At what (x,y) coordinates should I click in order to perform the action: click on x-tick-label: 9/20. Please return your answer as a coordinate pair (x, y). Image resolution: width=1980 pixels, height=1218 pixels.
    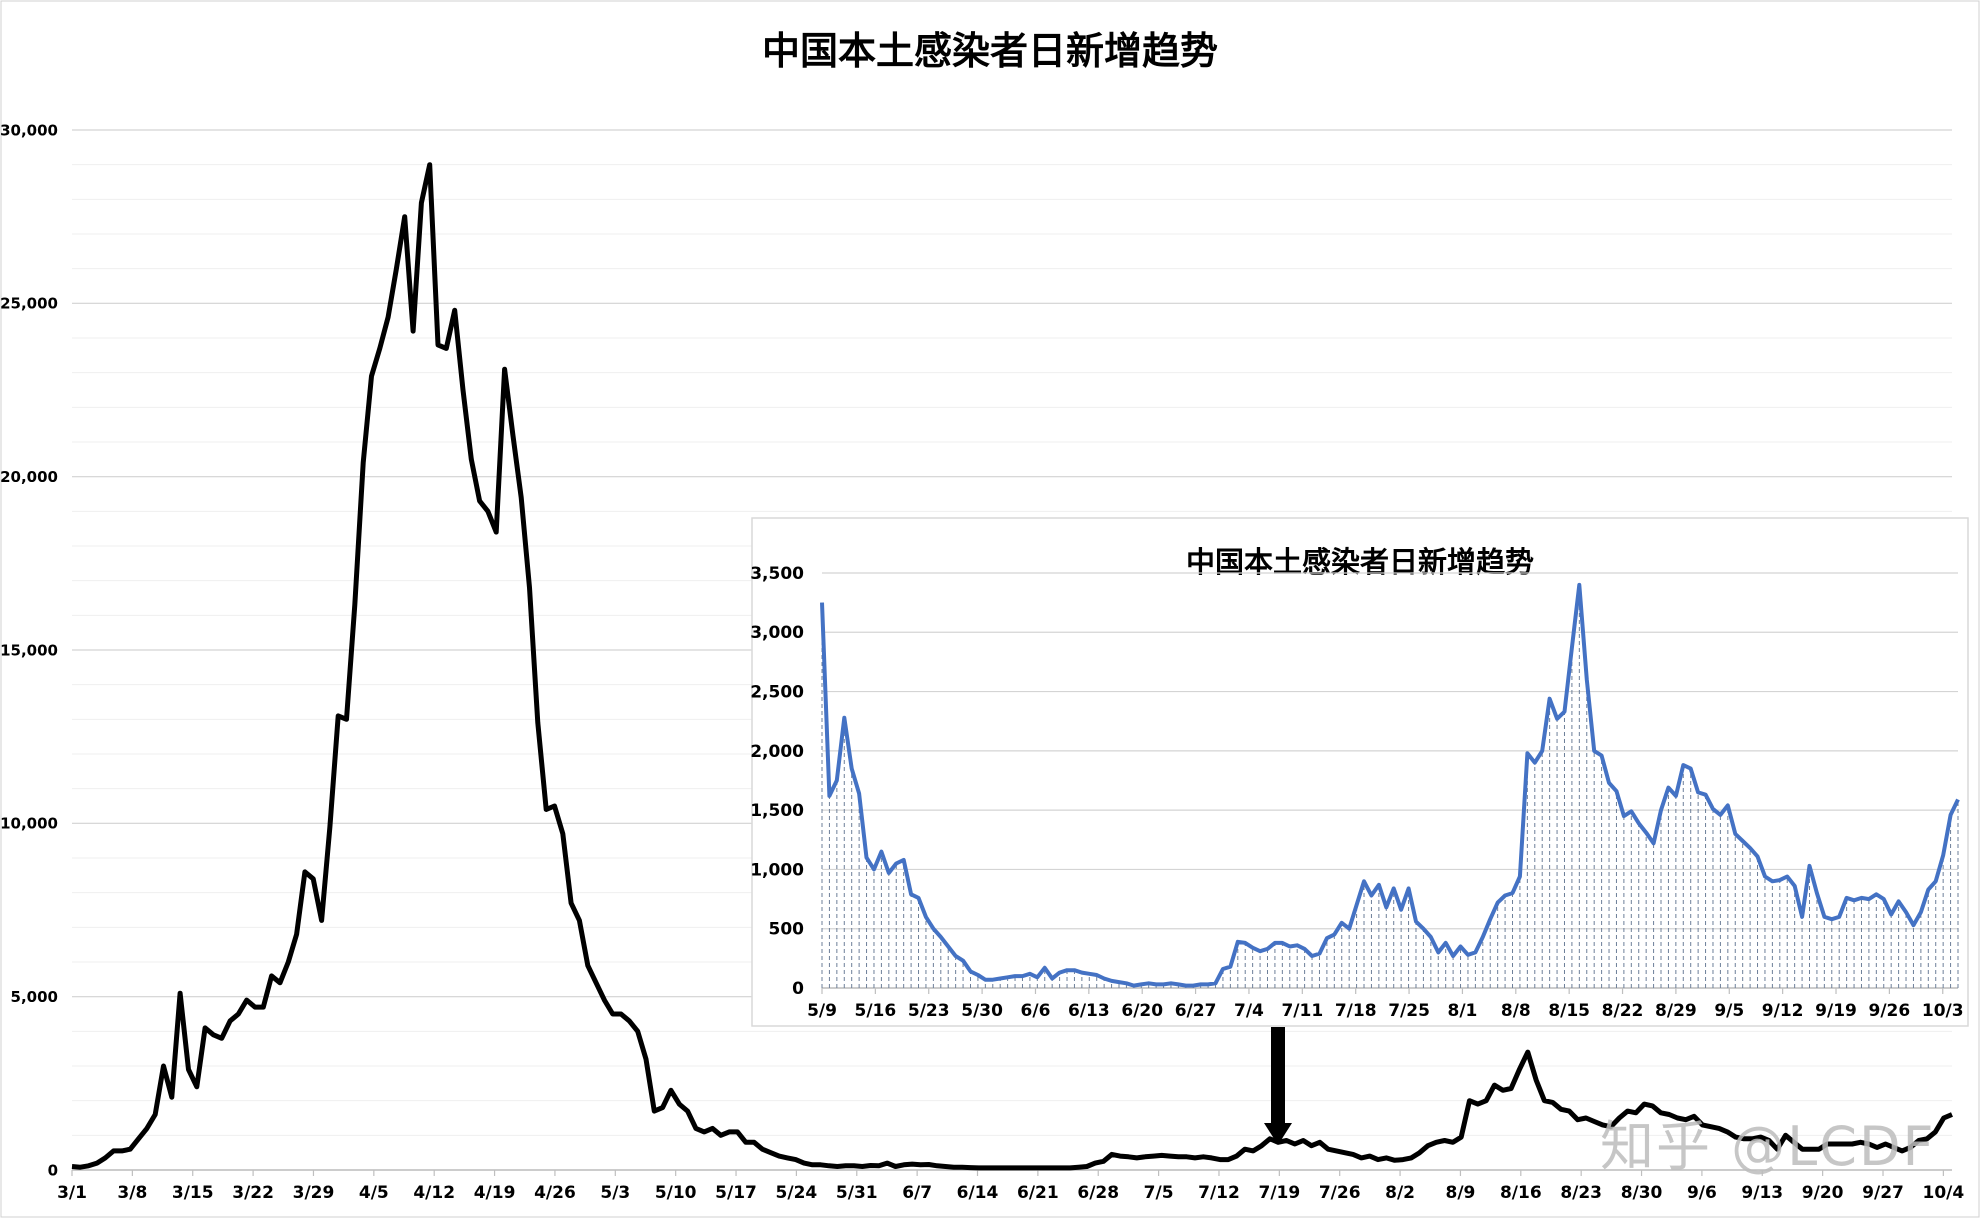
    Looking at the image, I should click on (1823, 1193).